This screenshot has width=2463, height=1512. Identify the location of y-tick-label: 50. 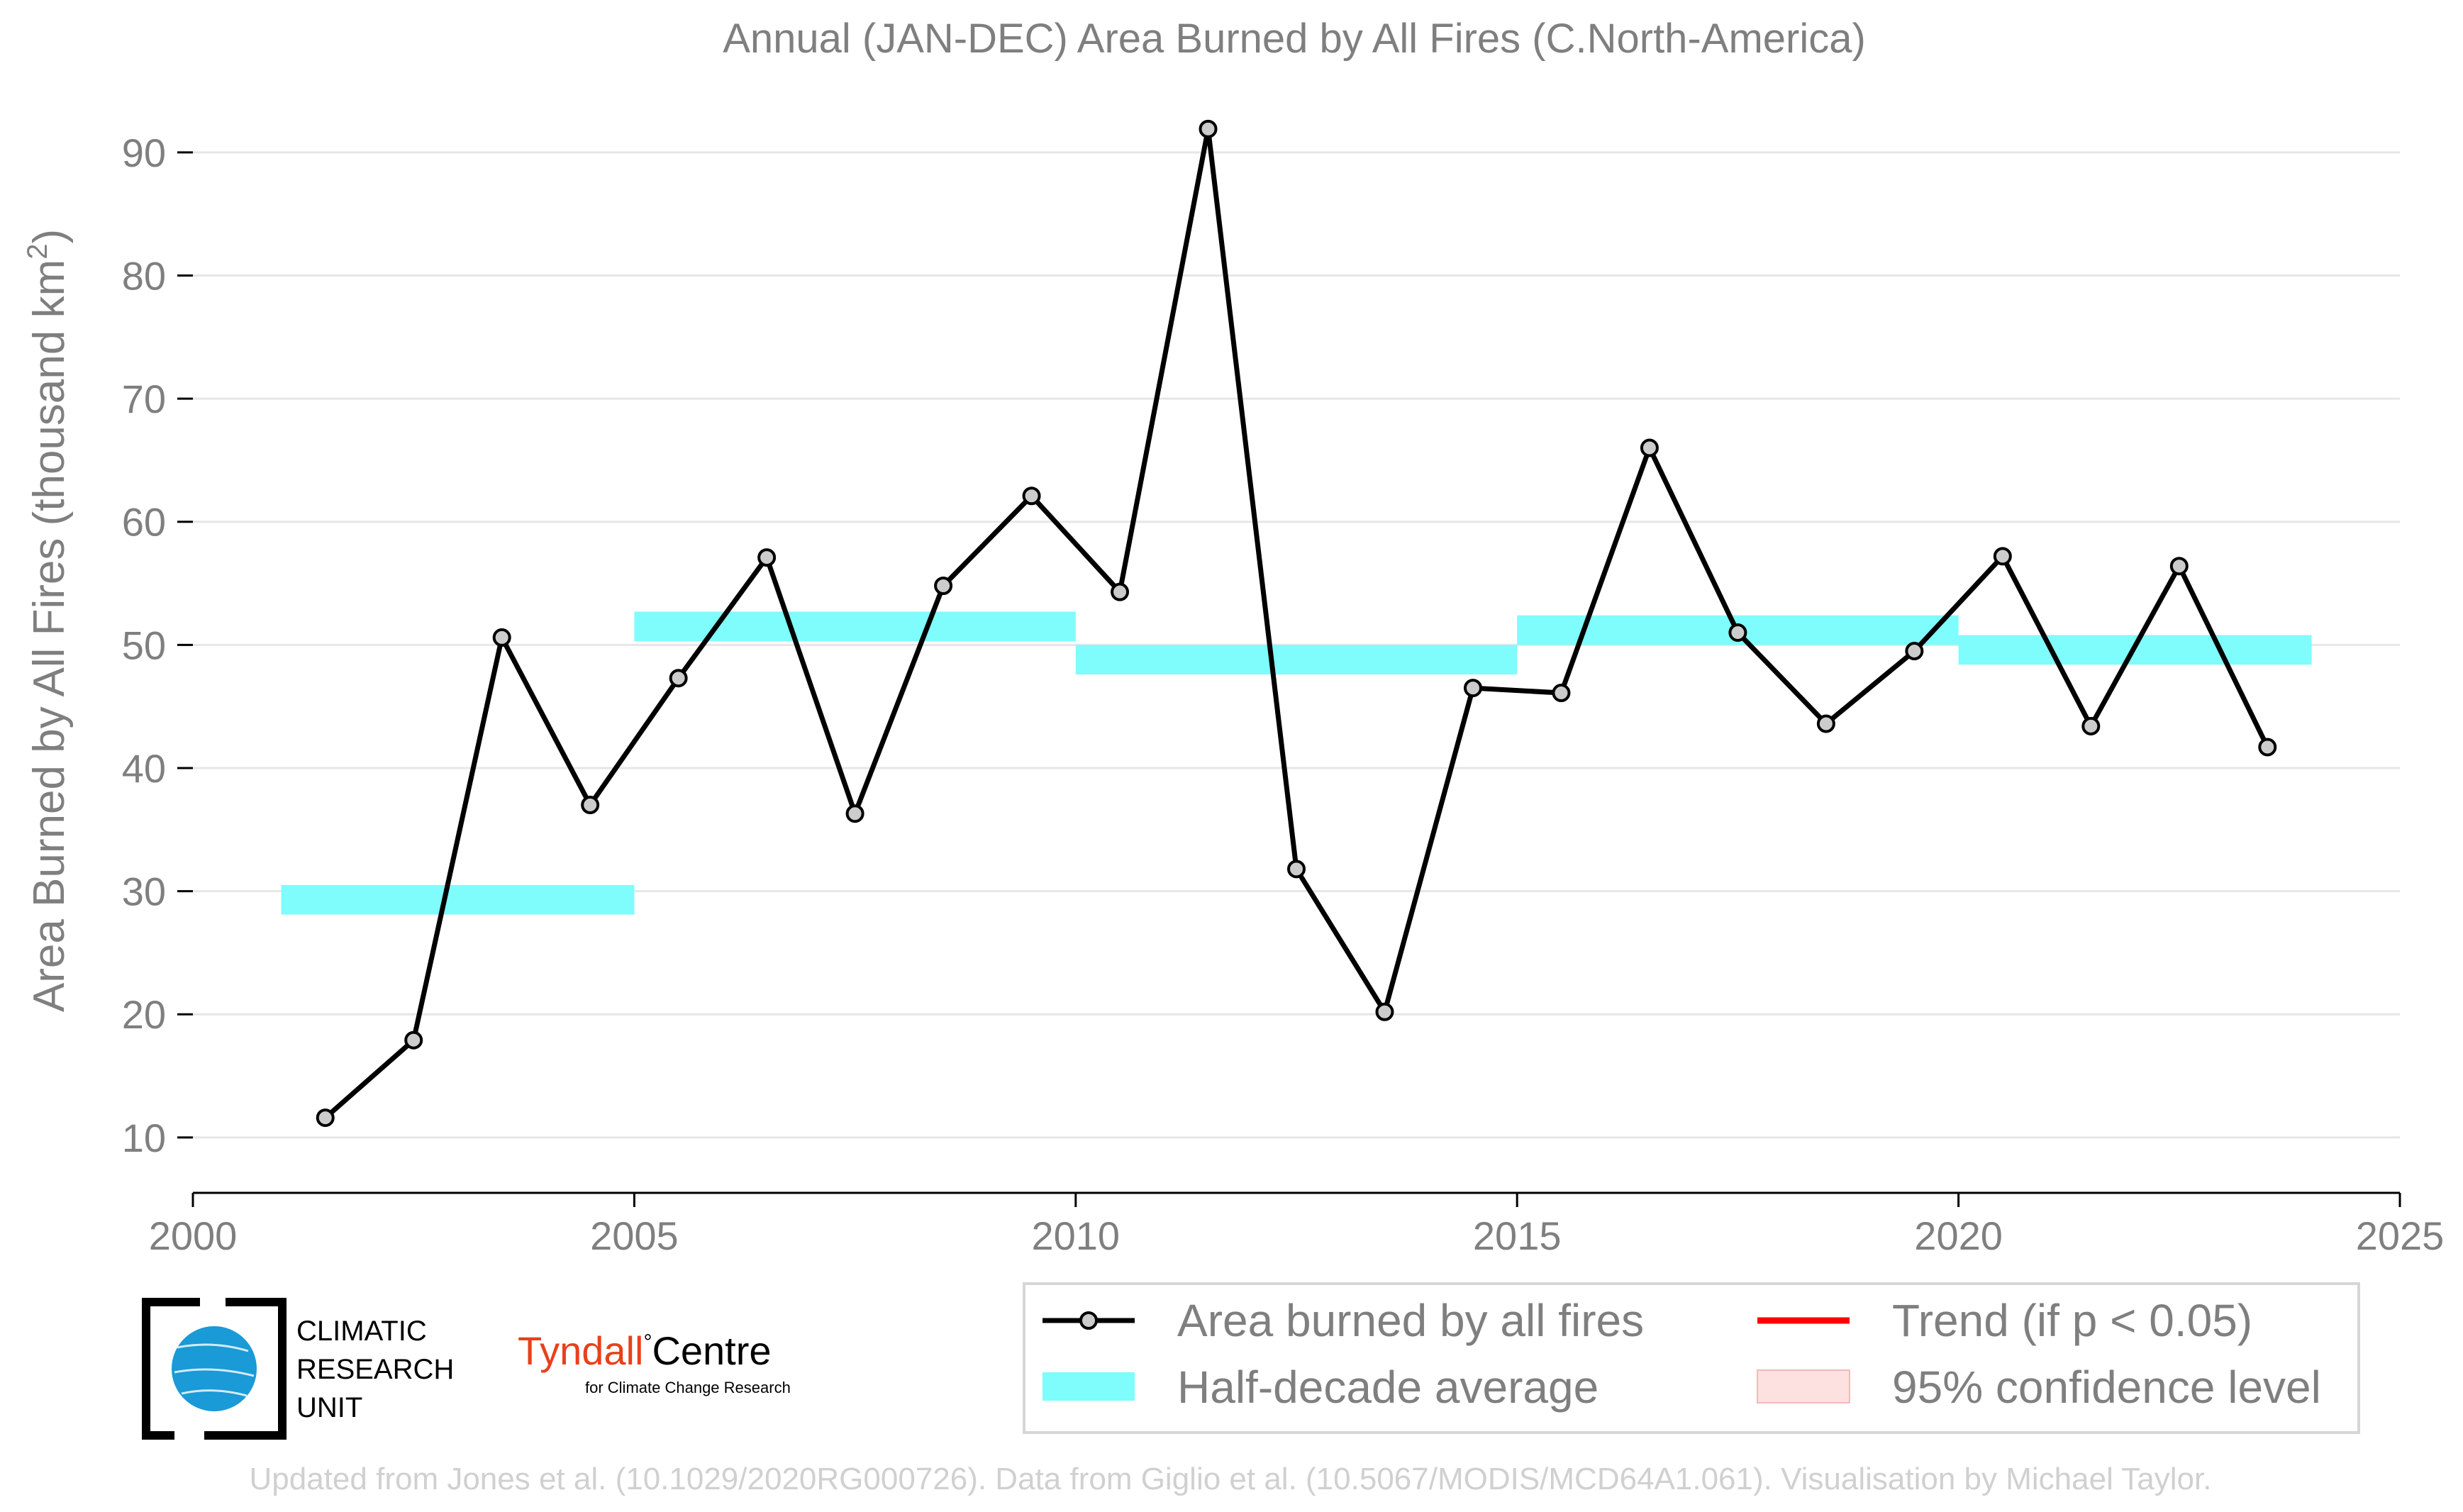
(144, 645).